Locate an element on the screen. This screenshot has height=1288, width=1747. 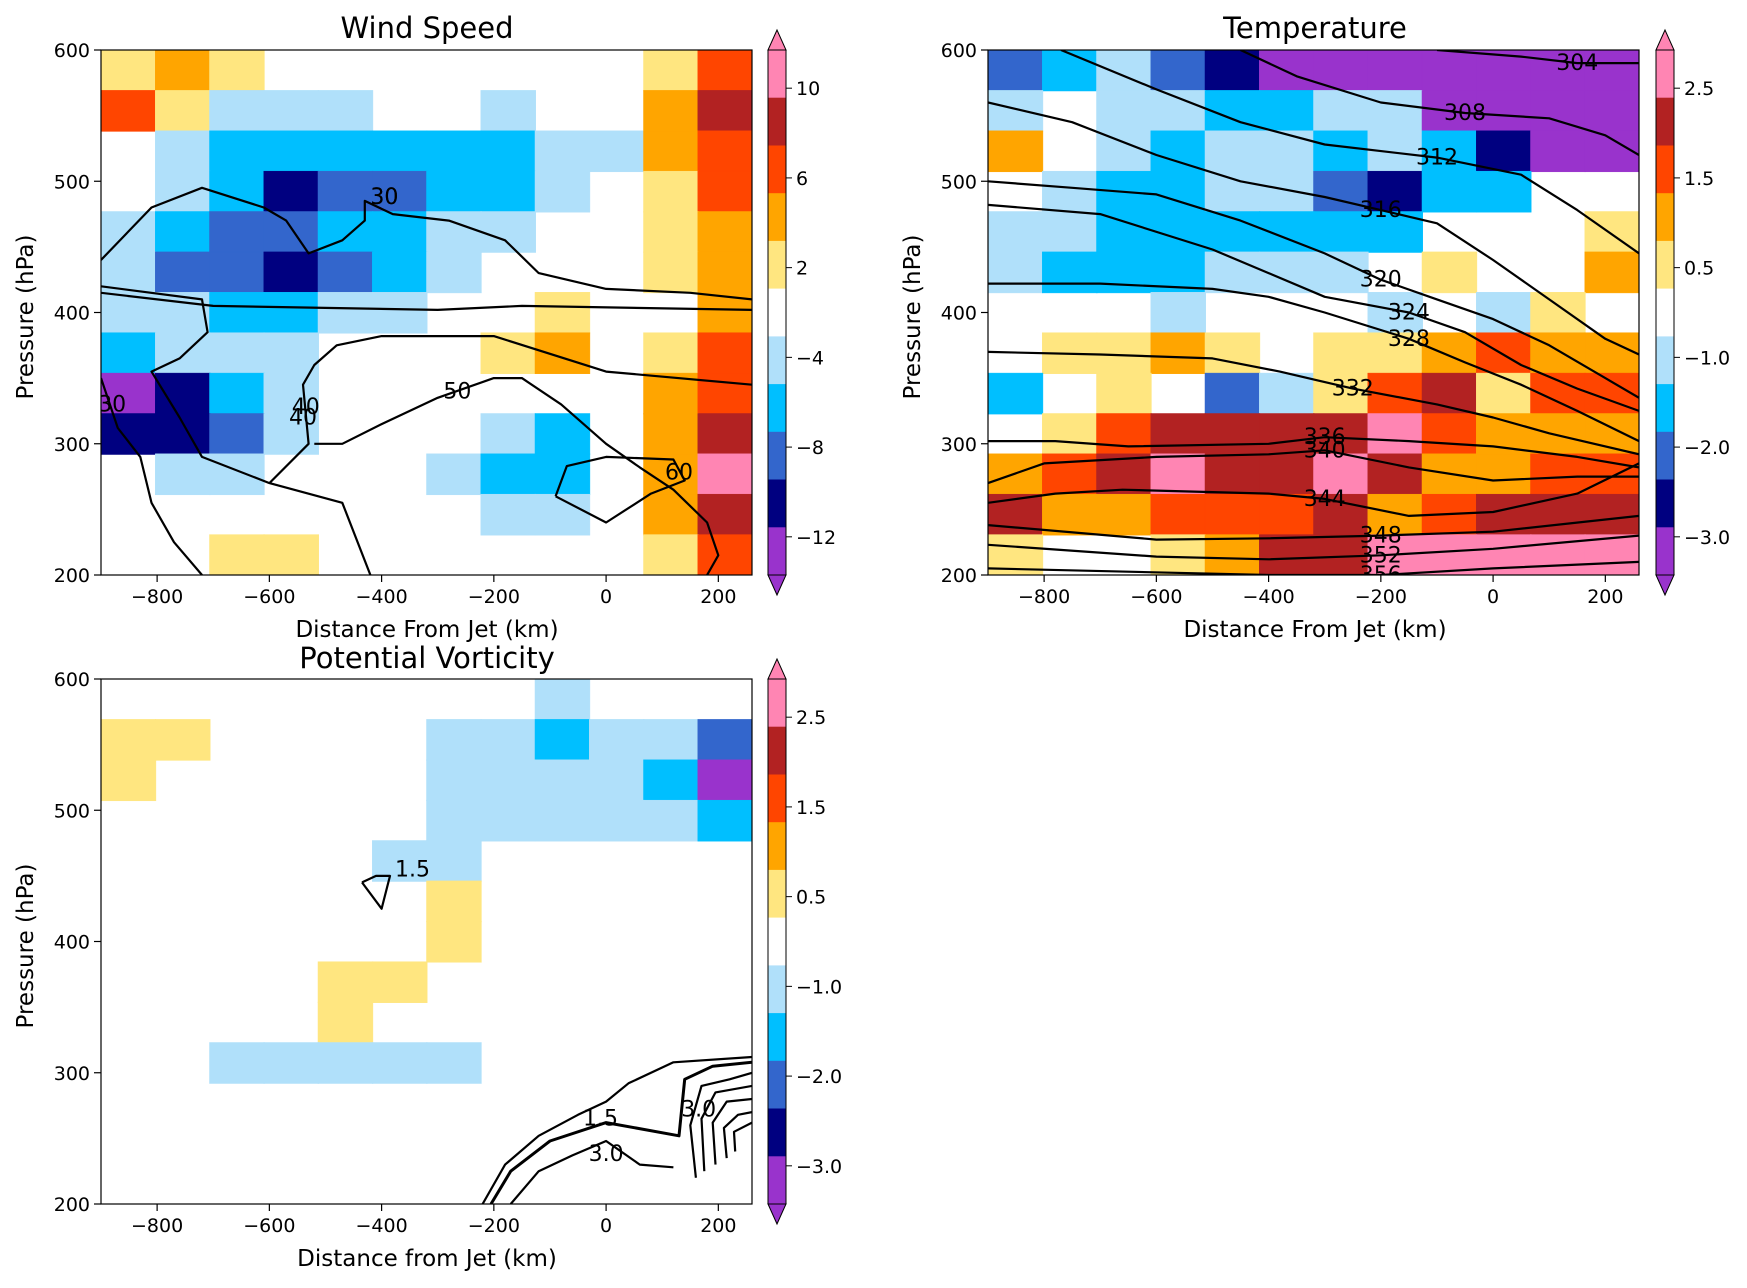
colorbar-tick-label: −12 is located at coordinates (816, 538).